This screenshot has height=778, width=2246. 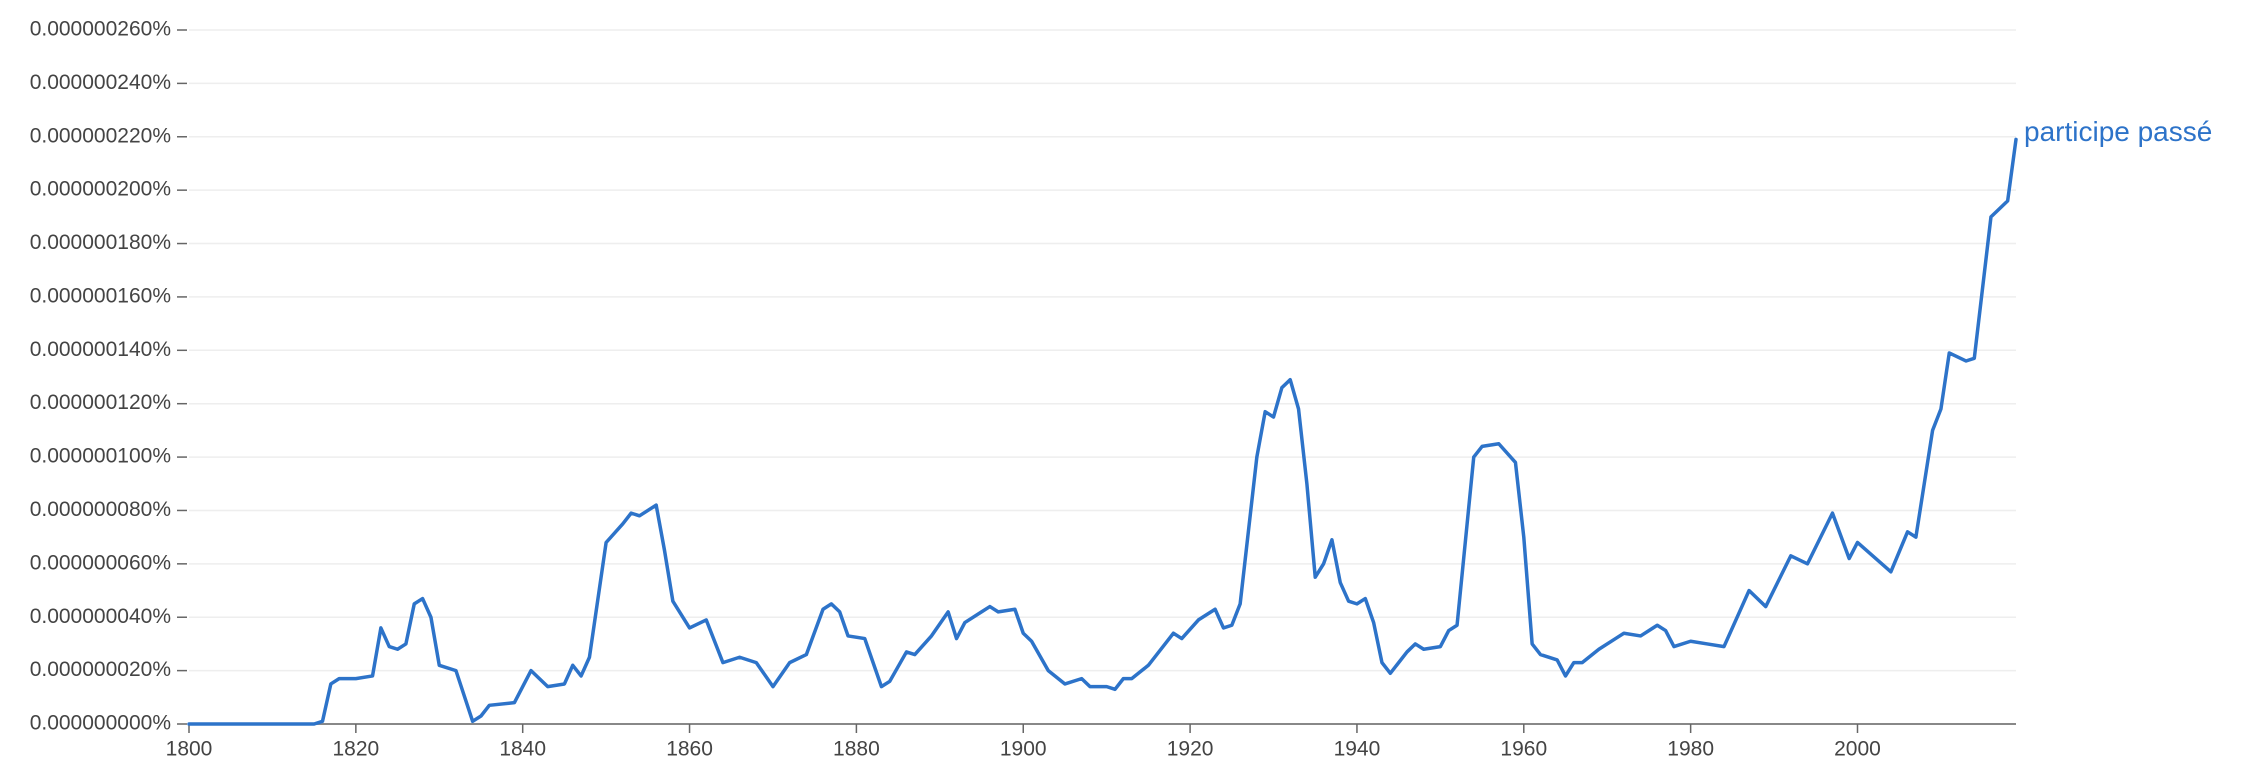 I want to click on x-tick-label: 1880, so click(x=856, y=749).